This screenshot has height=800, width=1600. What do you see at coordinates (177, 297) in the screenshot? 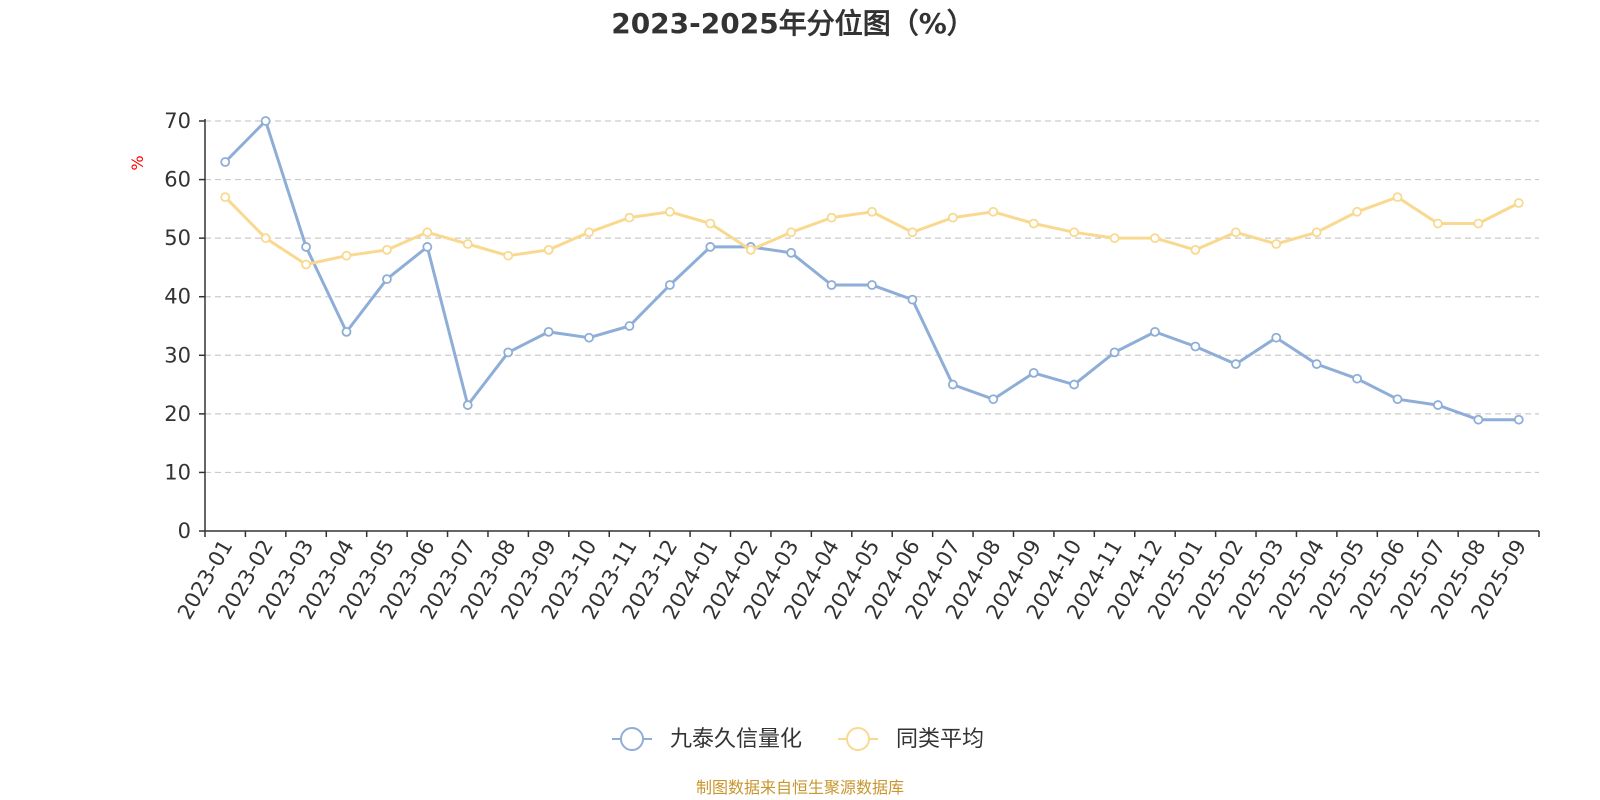
I see `y-tick-label: 40` at bounding box center [177, 297].